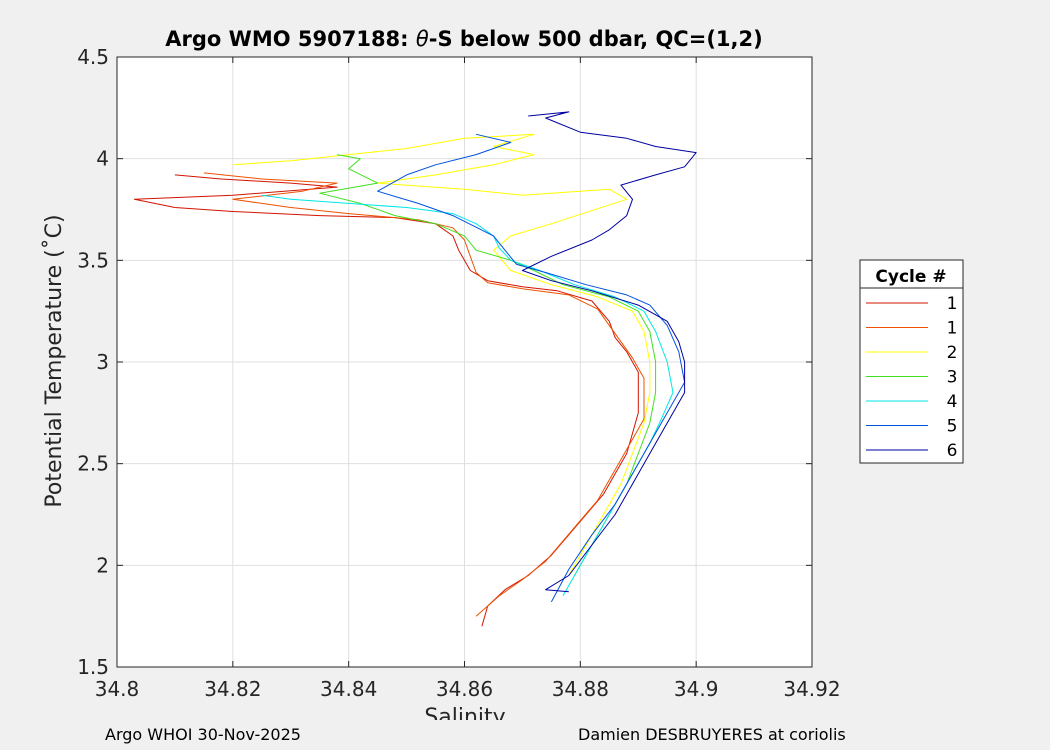 This screenshot has height=750, width=1050. Describe the element at coordinates (102, 565) in the screenshot. I see `y-tick-label: 2` at that location.